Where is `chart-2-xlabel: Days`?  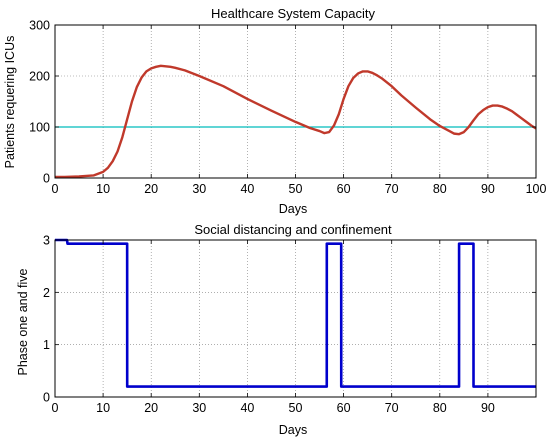 chart-2-xlabel: Days is located at coordinates (293, 430).